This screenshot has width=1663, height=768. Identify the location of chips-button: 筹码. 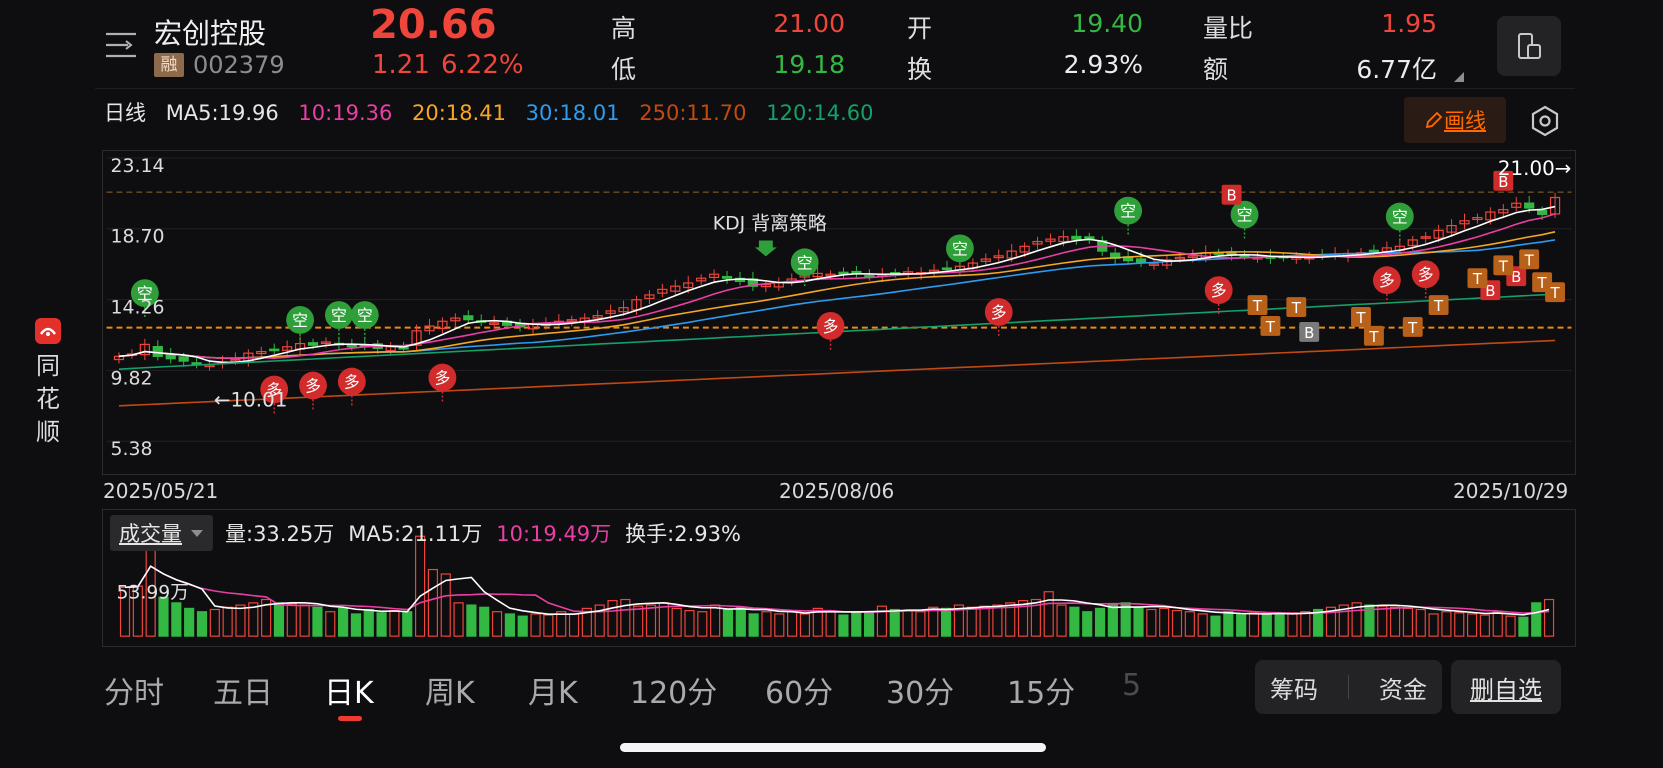
(1294, 689).